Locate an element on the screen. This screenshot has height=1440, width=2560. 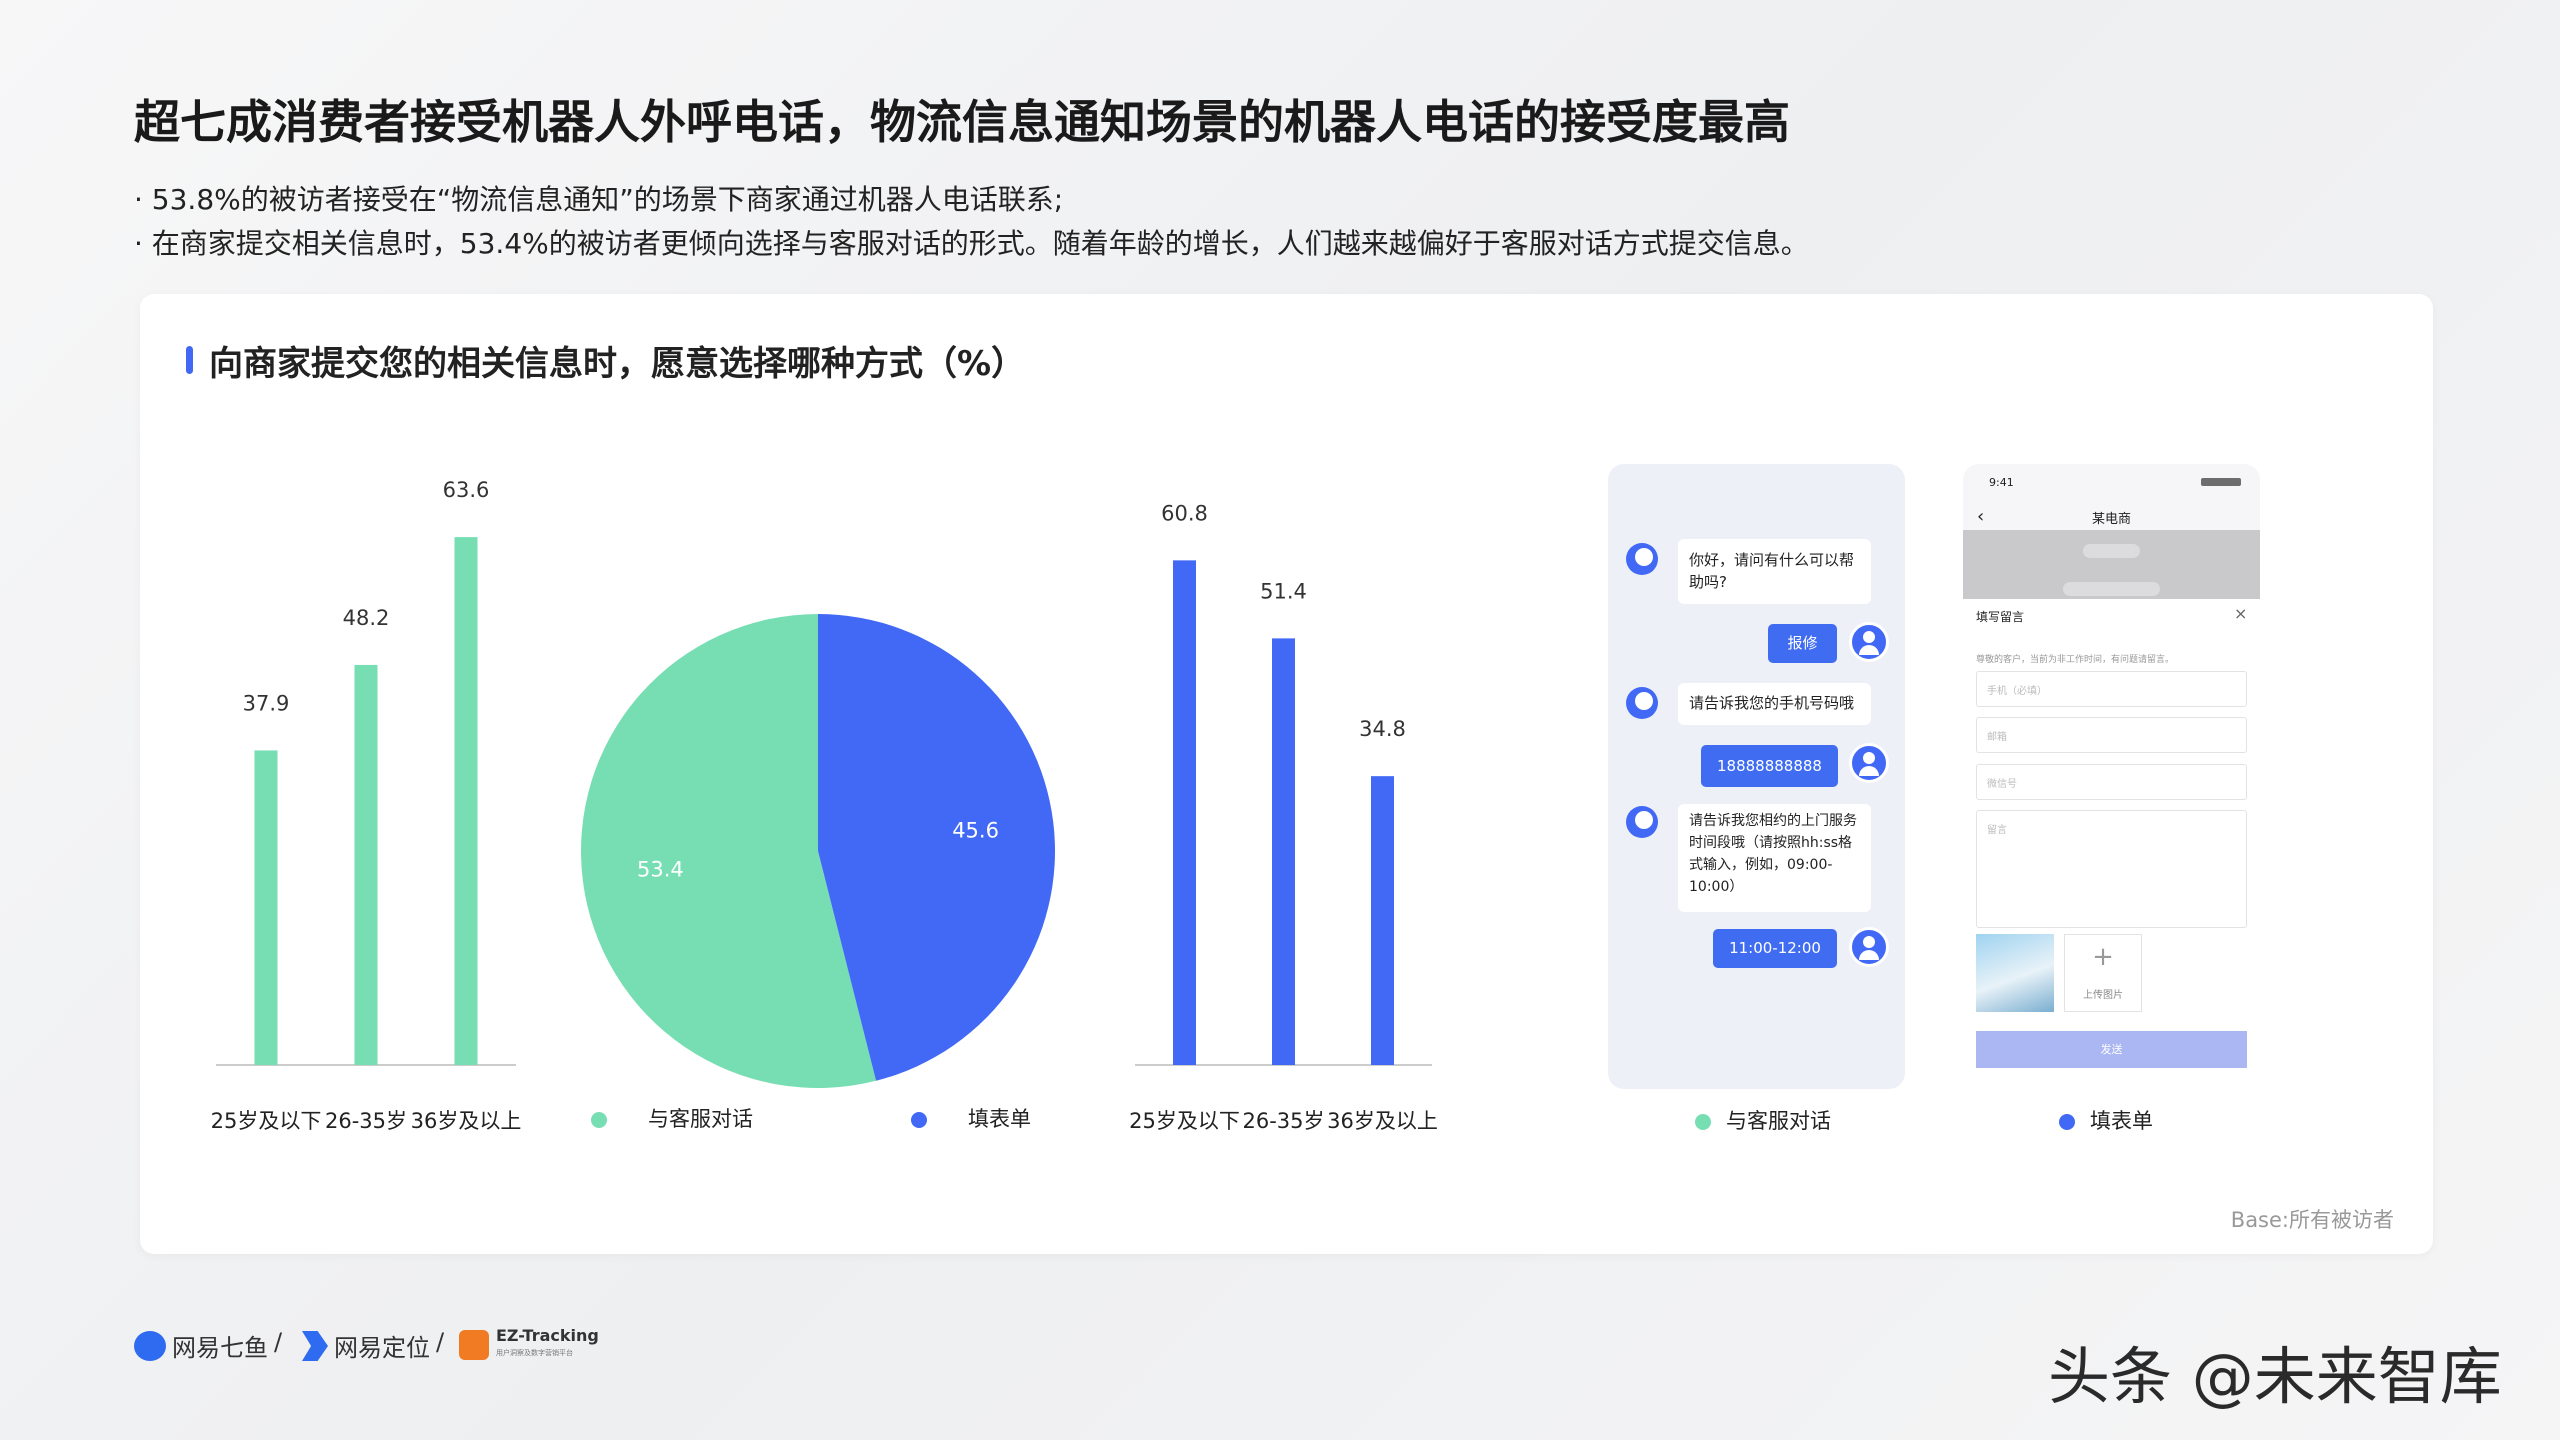
submit-button: 发送 is located at coordinates (2111, 1049).